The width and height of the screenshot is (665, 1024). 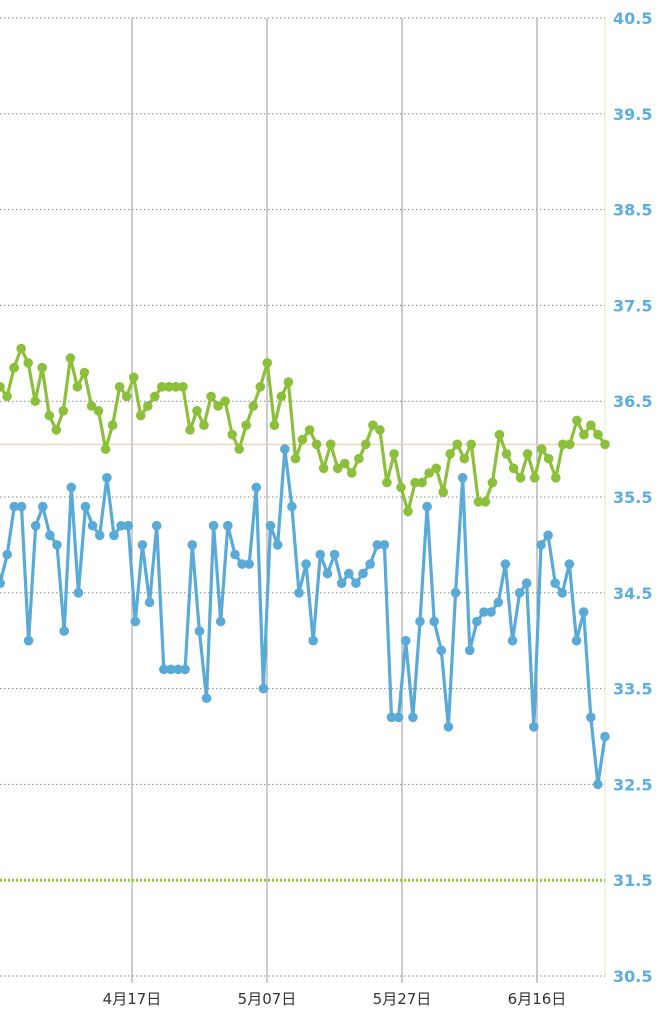 What do you see at coordinates (632, 976) in the screenshot?
I see `y-tick-label: 30.5` at bounding box center [632, 976].